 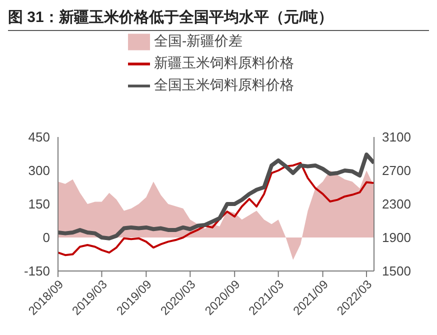 What do you see at coordinates (46, 238) in the screenshot?
I see `y-tick-label: 0` at bounding box center [46, 238].